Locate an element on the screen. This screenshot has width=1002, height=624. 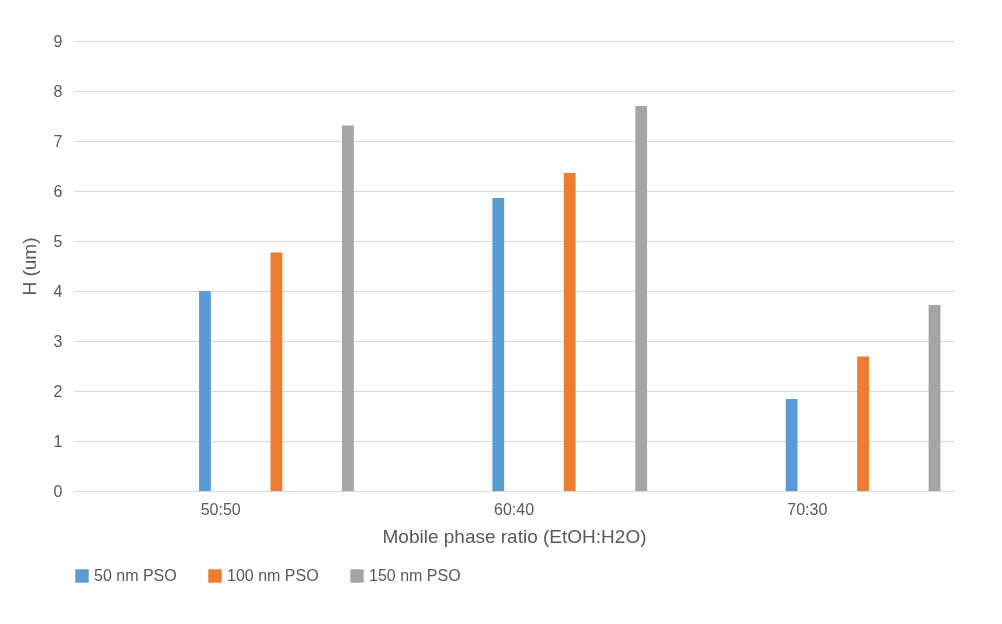
y-tick-label: 5 is located at coordinates (58, 241).